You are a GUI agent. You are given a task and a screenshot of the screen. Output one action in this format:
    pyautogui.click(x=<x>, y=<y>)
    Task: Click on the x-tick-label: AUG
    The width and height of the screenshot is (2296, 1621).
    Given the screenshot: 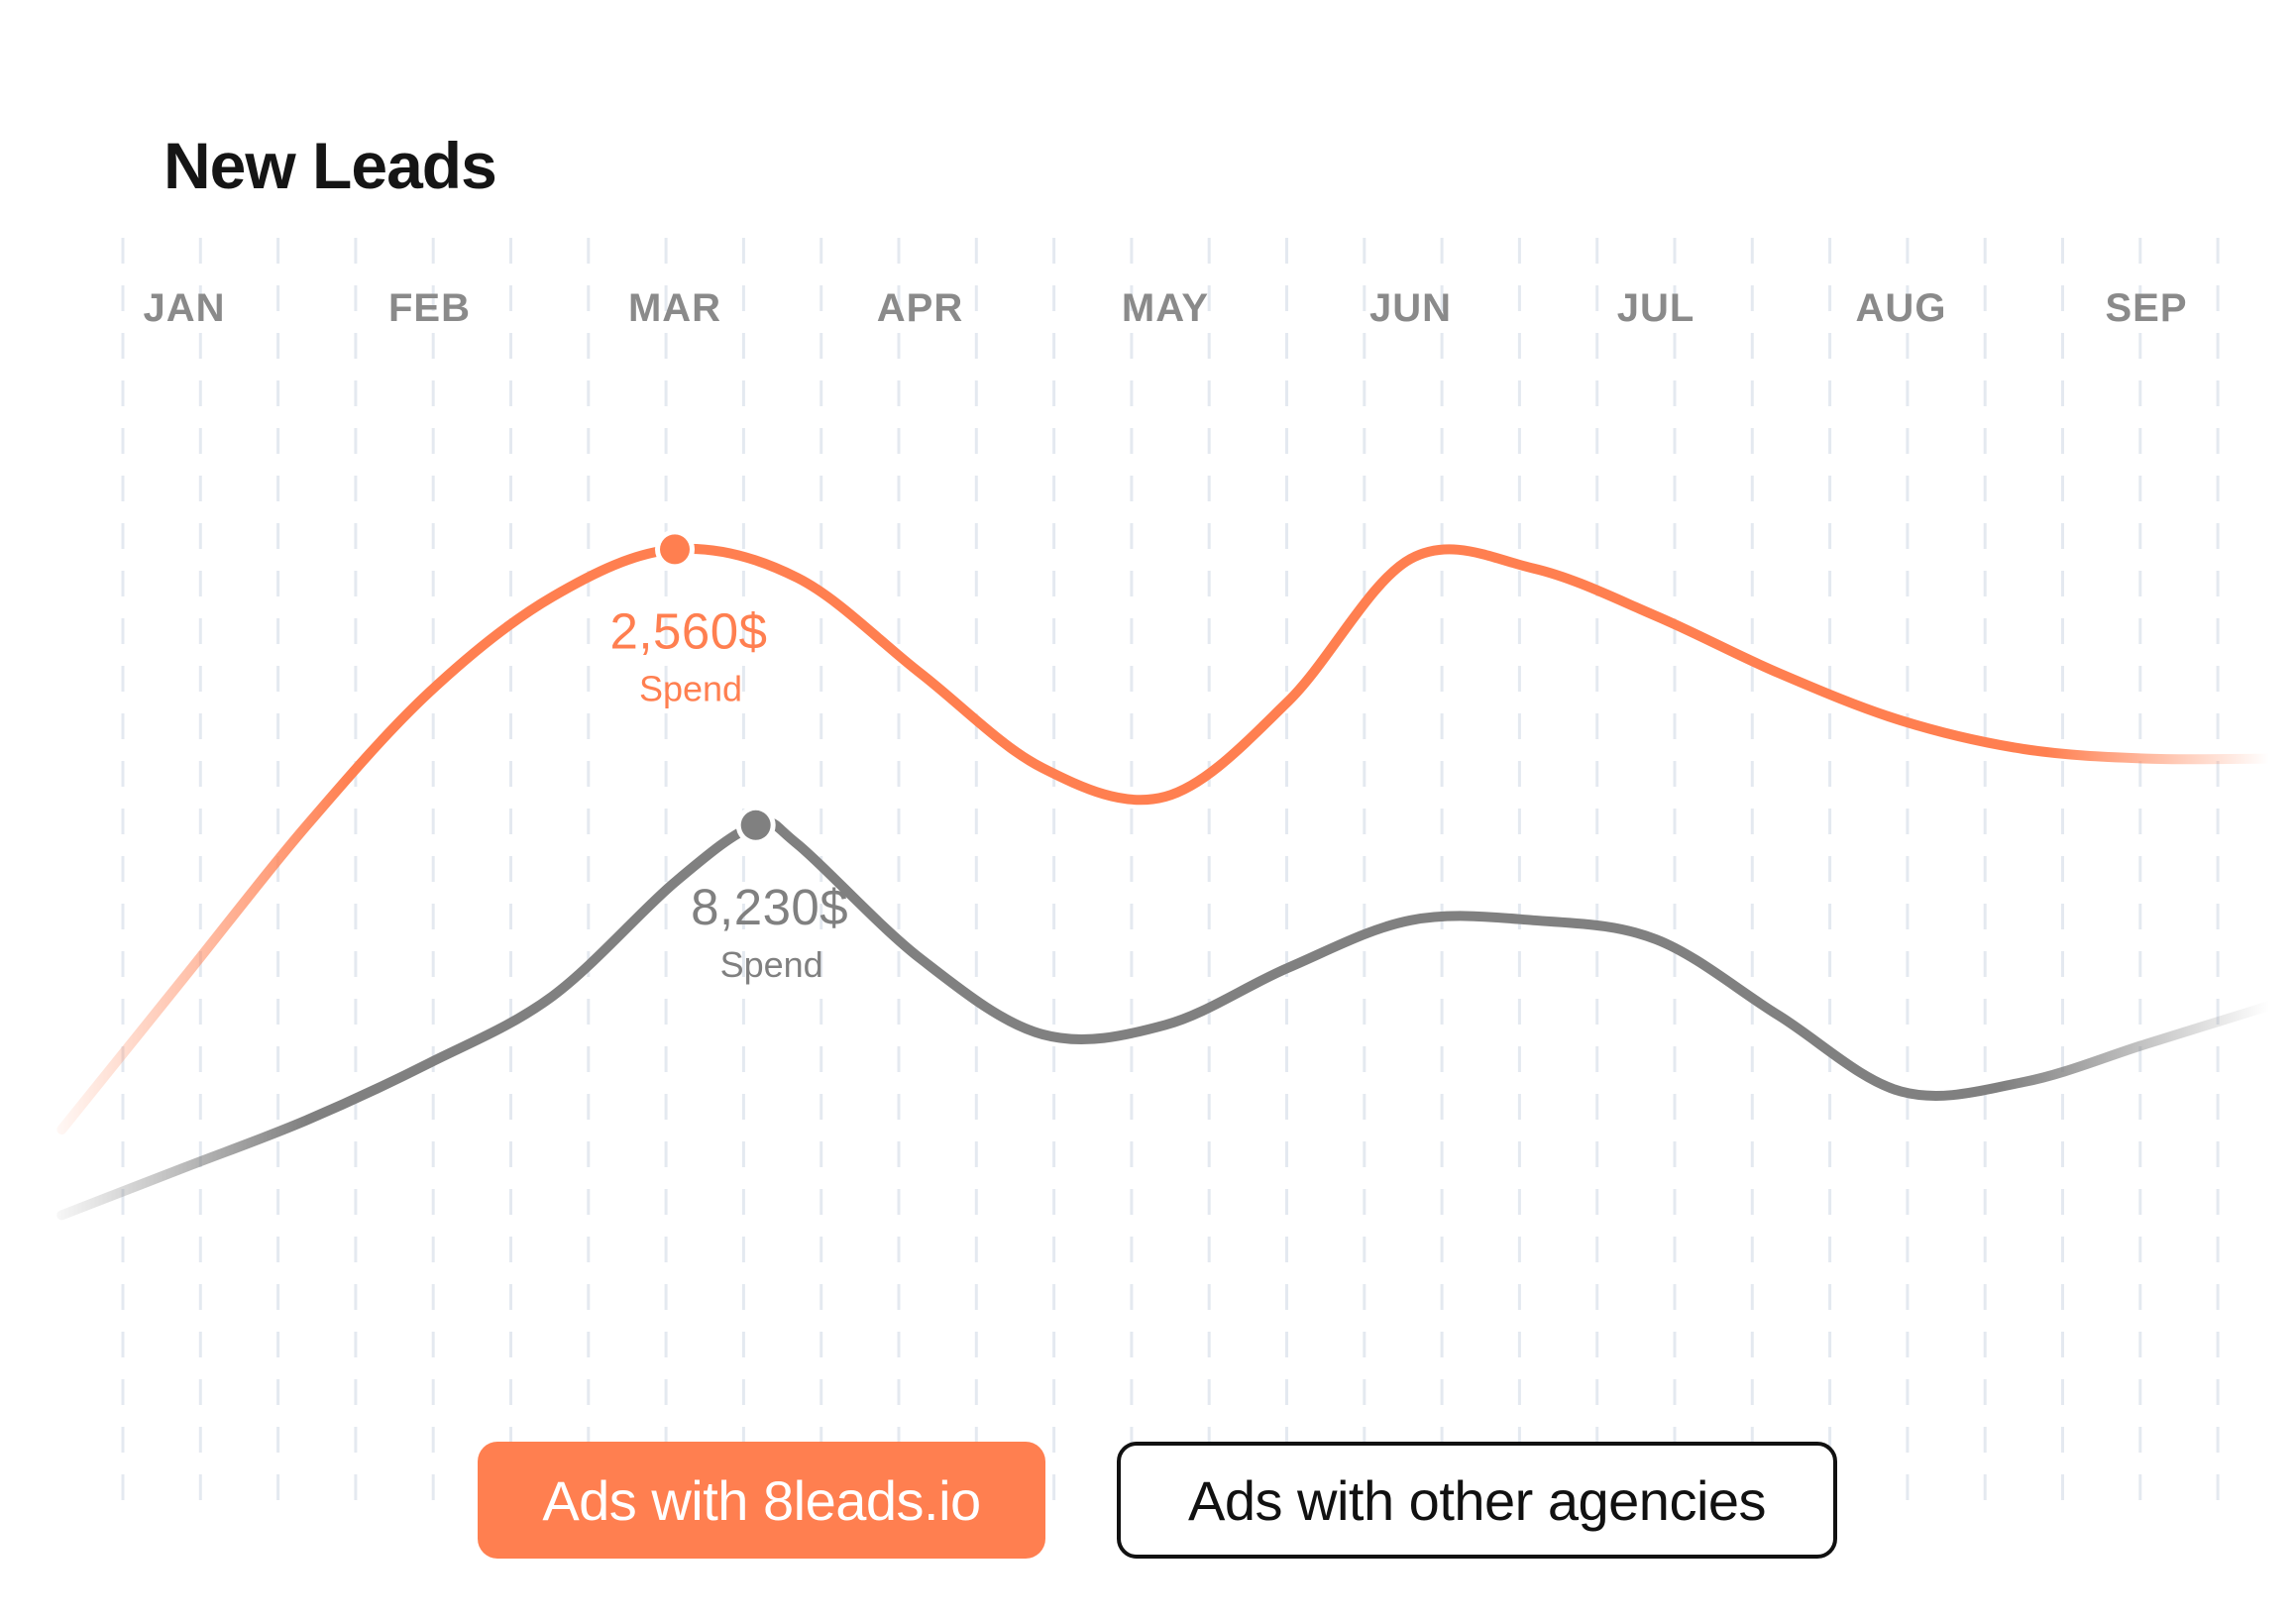 What is the action you would take?
    pyautogui.click(x=1901, y=308)
    